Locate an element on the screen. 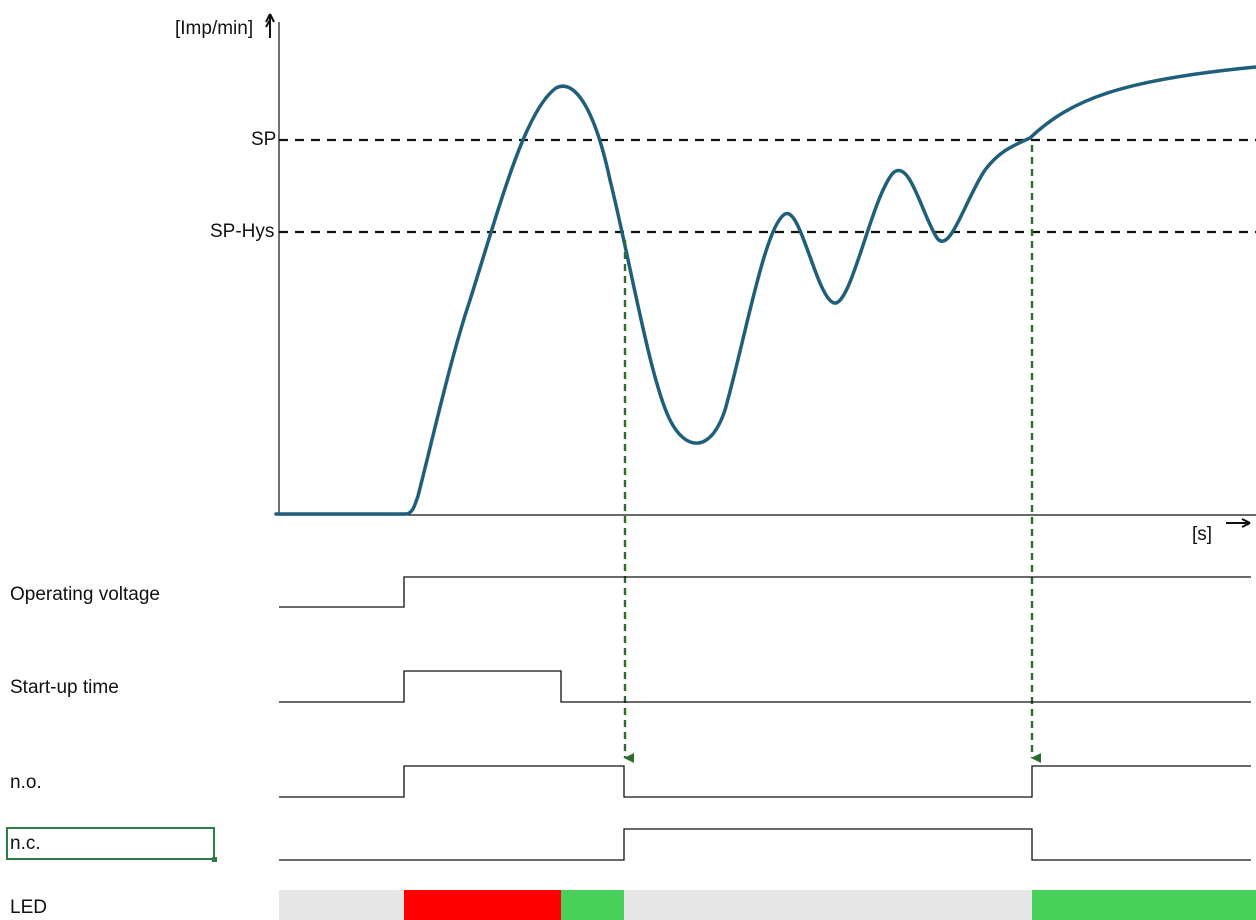 The image size is (1256, 920). sp-hys-label: SP-Hys is located at coordinates (242, 231).